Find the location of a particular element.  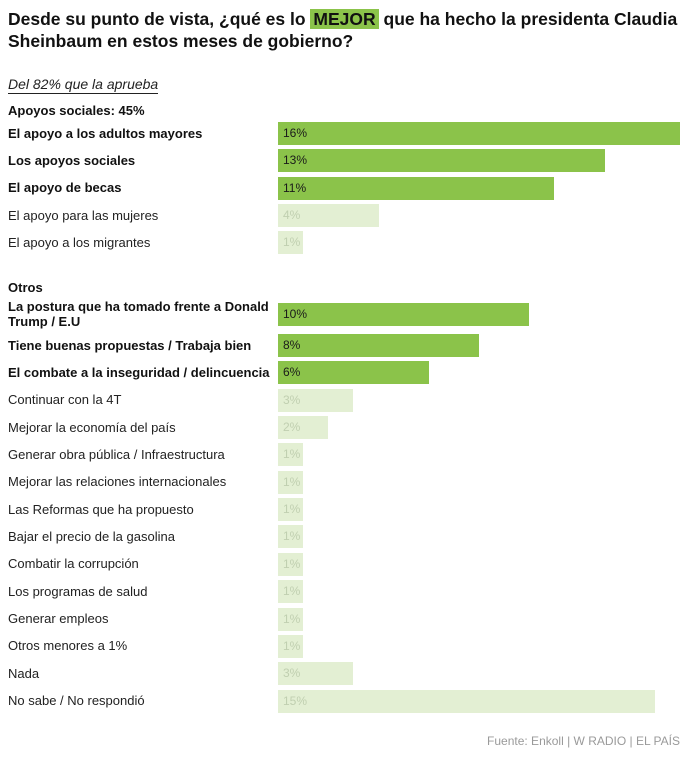

bar-value-label: 13% is located at coordinates (295, 160).